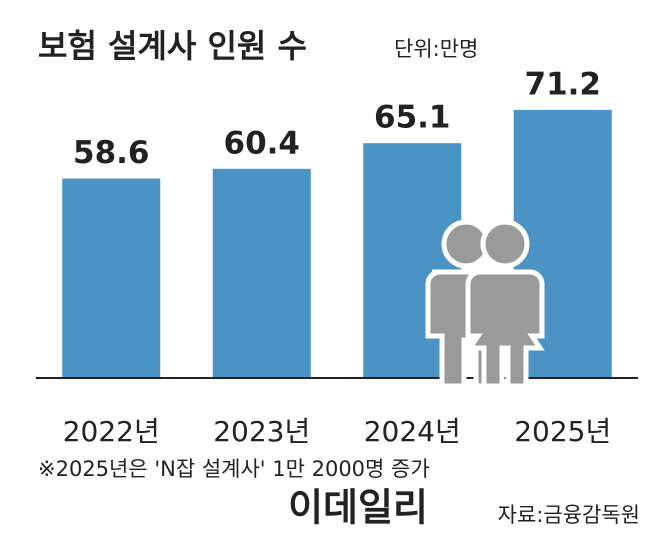  What do you see at coordinates (262, 143) in the screenshot?
I see `value-label: 60.4` at bounding box center [262, 143].